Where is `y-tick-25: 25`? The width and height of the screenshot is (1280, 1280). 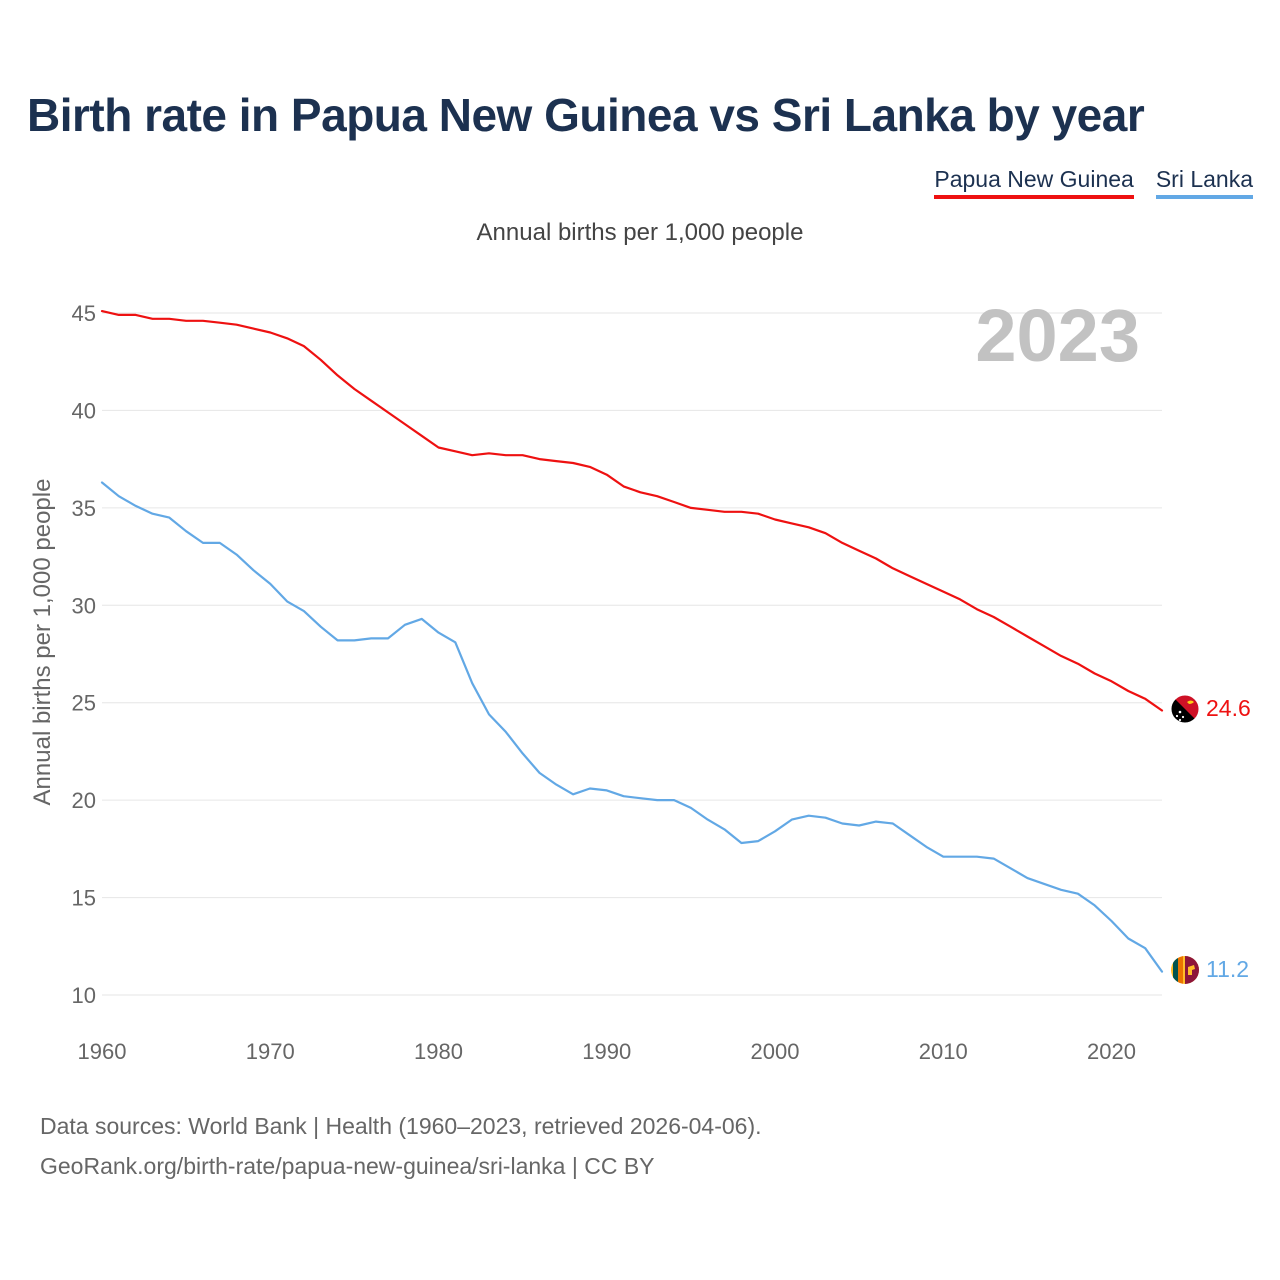 y-tick-25: 25 is located at coordinates (84, 703).